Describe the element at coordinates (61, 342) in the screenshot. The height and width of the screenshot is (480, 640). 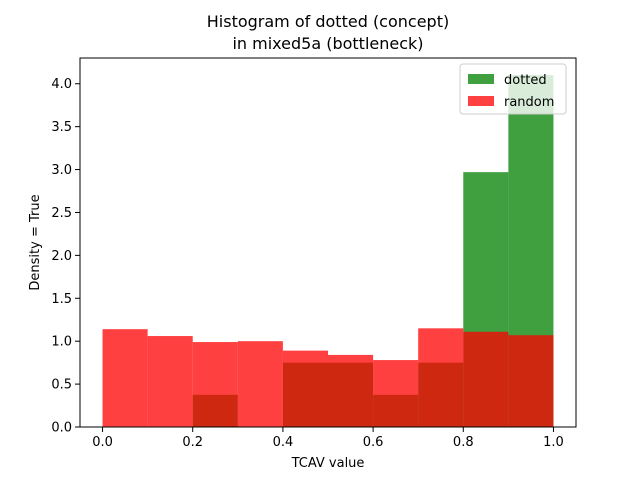
I see `y-tick-label-2: 1.0` at that location.